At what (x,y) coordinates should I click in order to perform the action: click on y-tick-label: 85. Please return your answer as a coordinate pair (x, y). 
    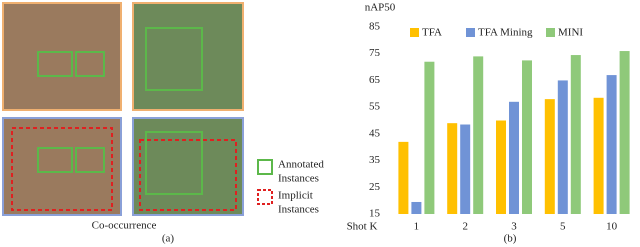
    Looking at the image, I should click on (375, 27).